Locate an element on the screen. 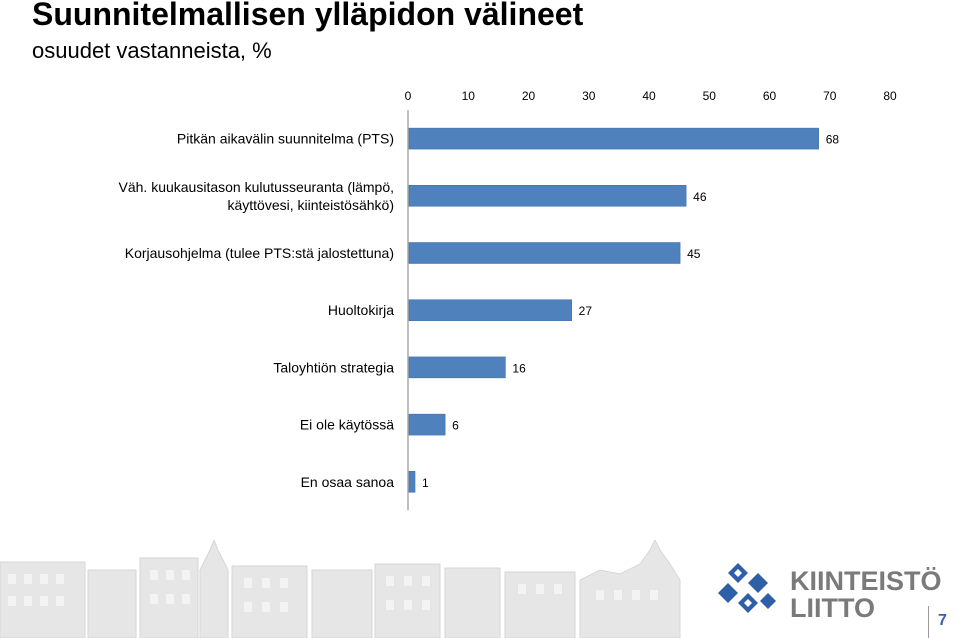 Image resolution: width=959 pixels, height=638 pixels. x-tick-label: 80 is located at coordinates (890, 96).